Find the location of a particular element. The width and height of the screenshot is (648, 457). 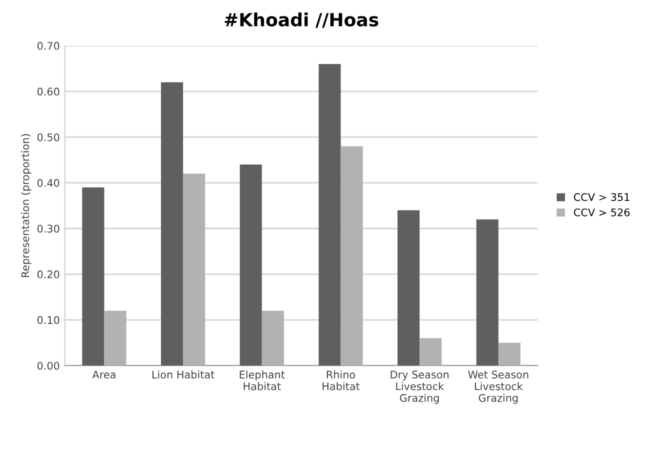

x-tick-label: Rhino Habitat is located at coordinates (341, 380).